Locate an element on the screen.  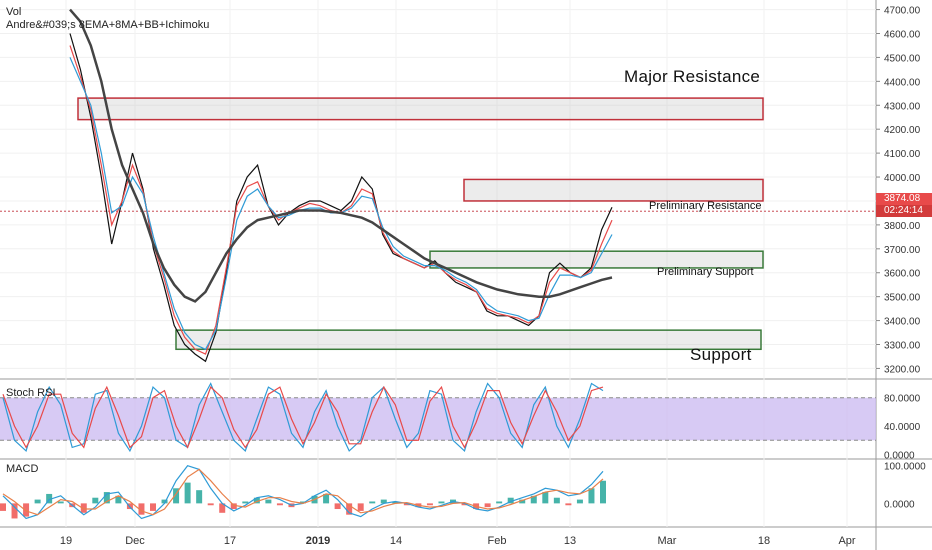
y-tick-label: 3200.00 is located at coordinates (902, 369).